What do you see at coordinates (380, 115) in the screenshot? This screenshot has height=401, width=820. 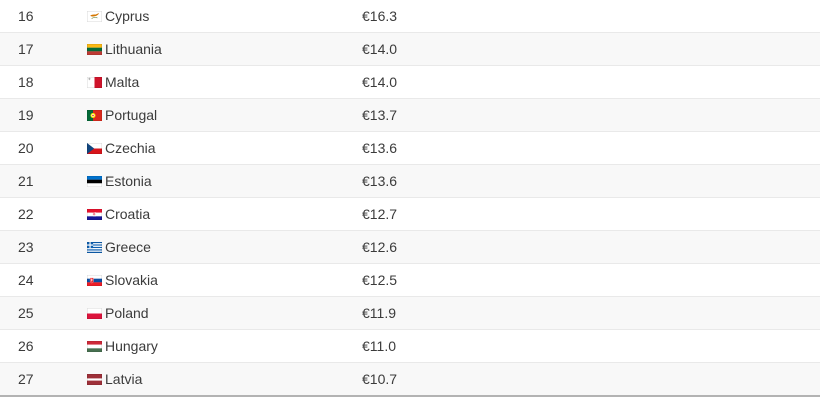 I see `price-cell: €13.7` at bounding box center [380, 115].